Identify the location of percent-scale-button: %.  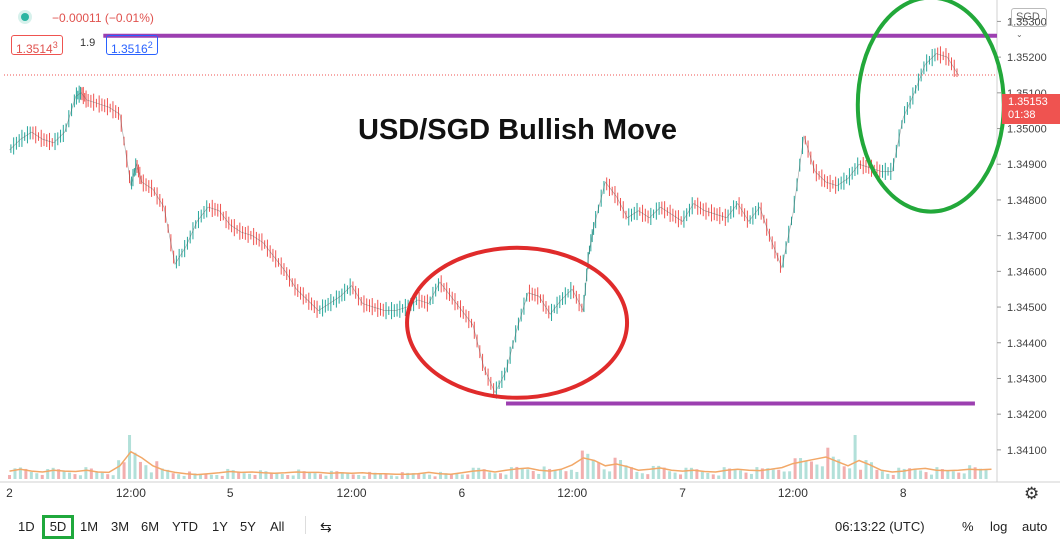
(968, 526).